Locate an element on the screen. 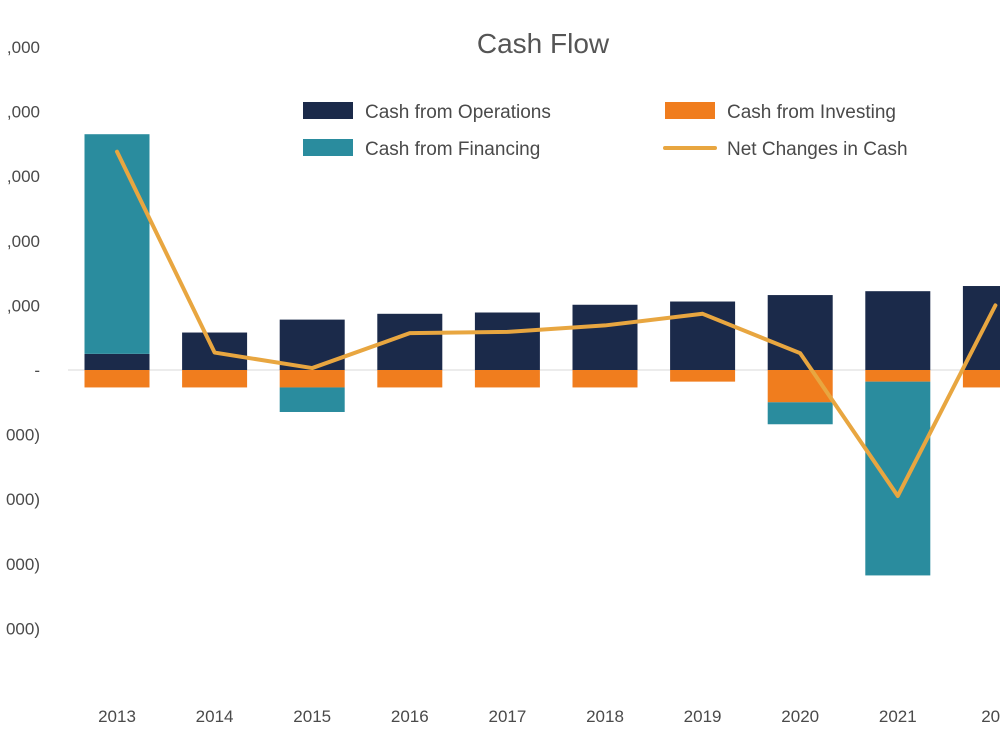 The image size is (1000, 750). y-tick-label: - is located at coordinates (37, 370).